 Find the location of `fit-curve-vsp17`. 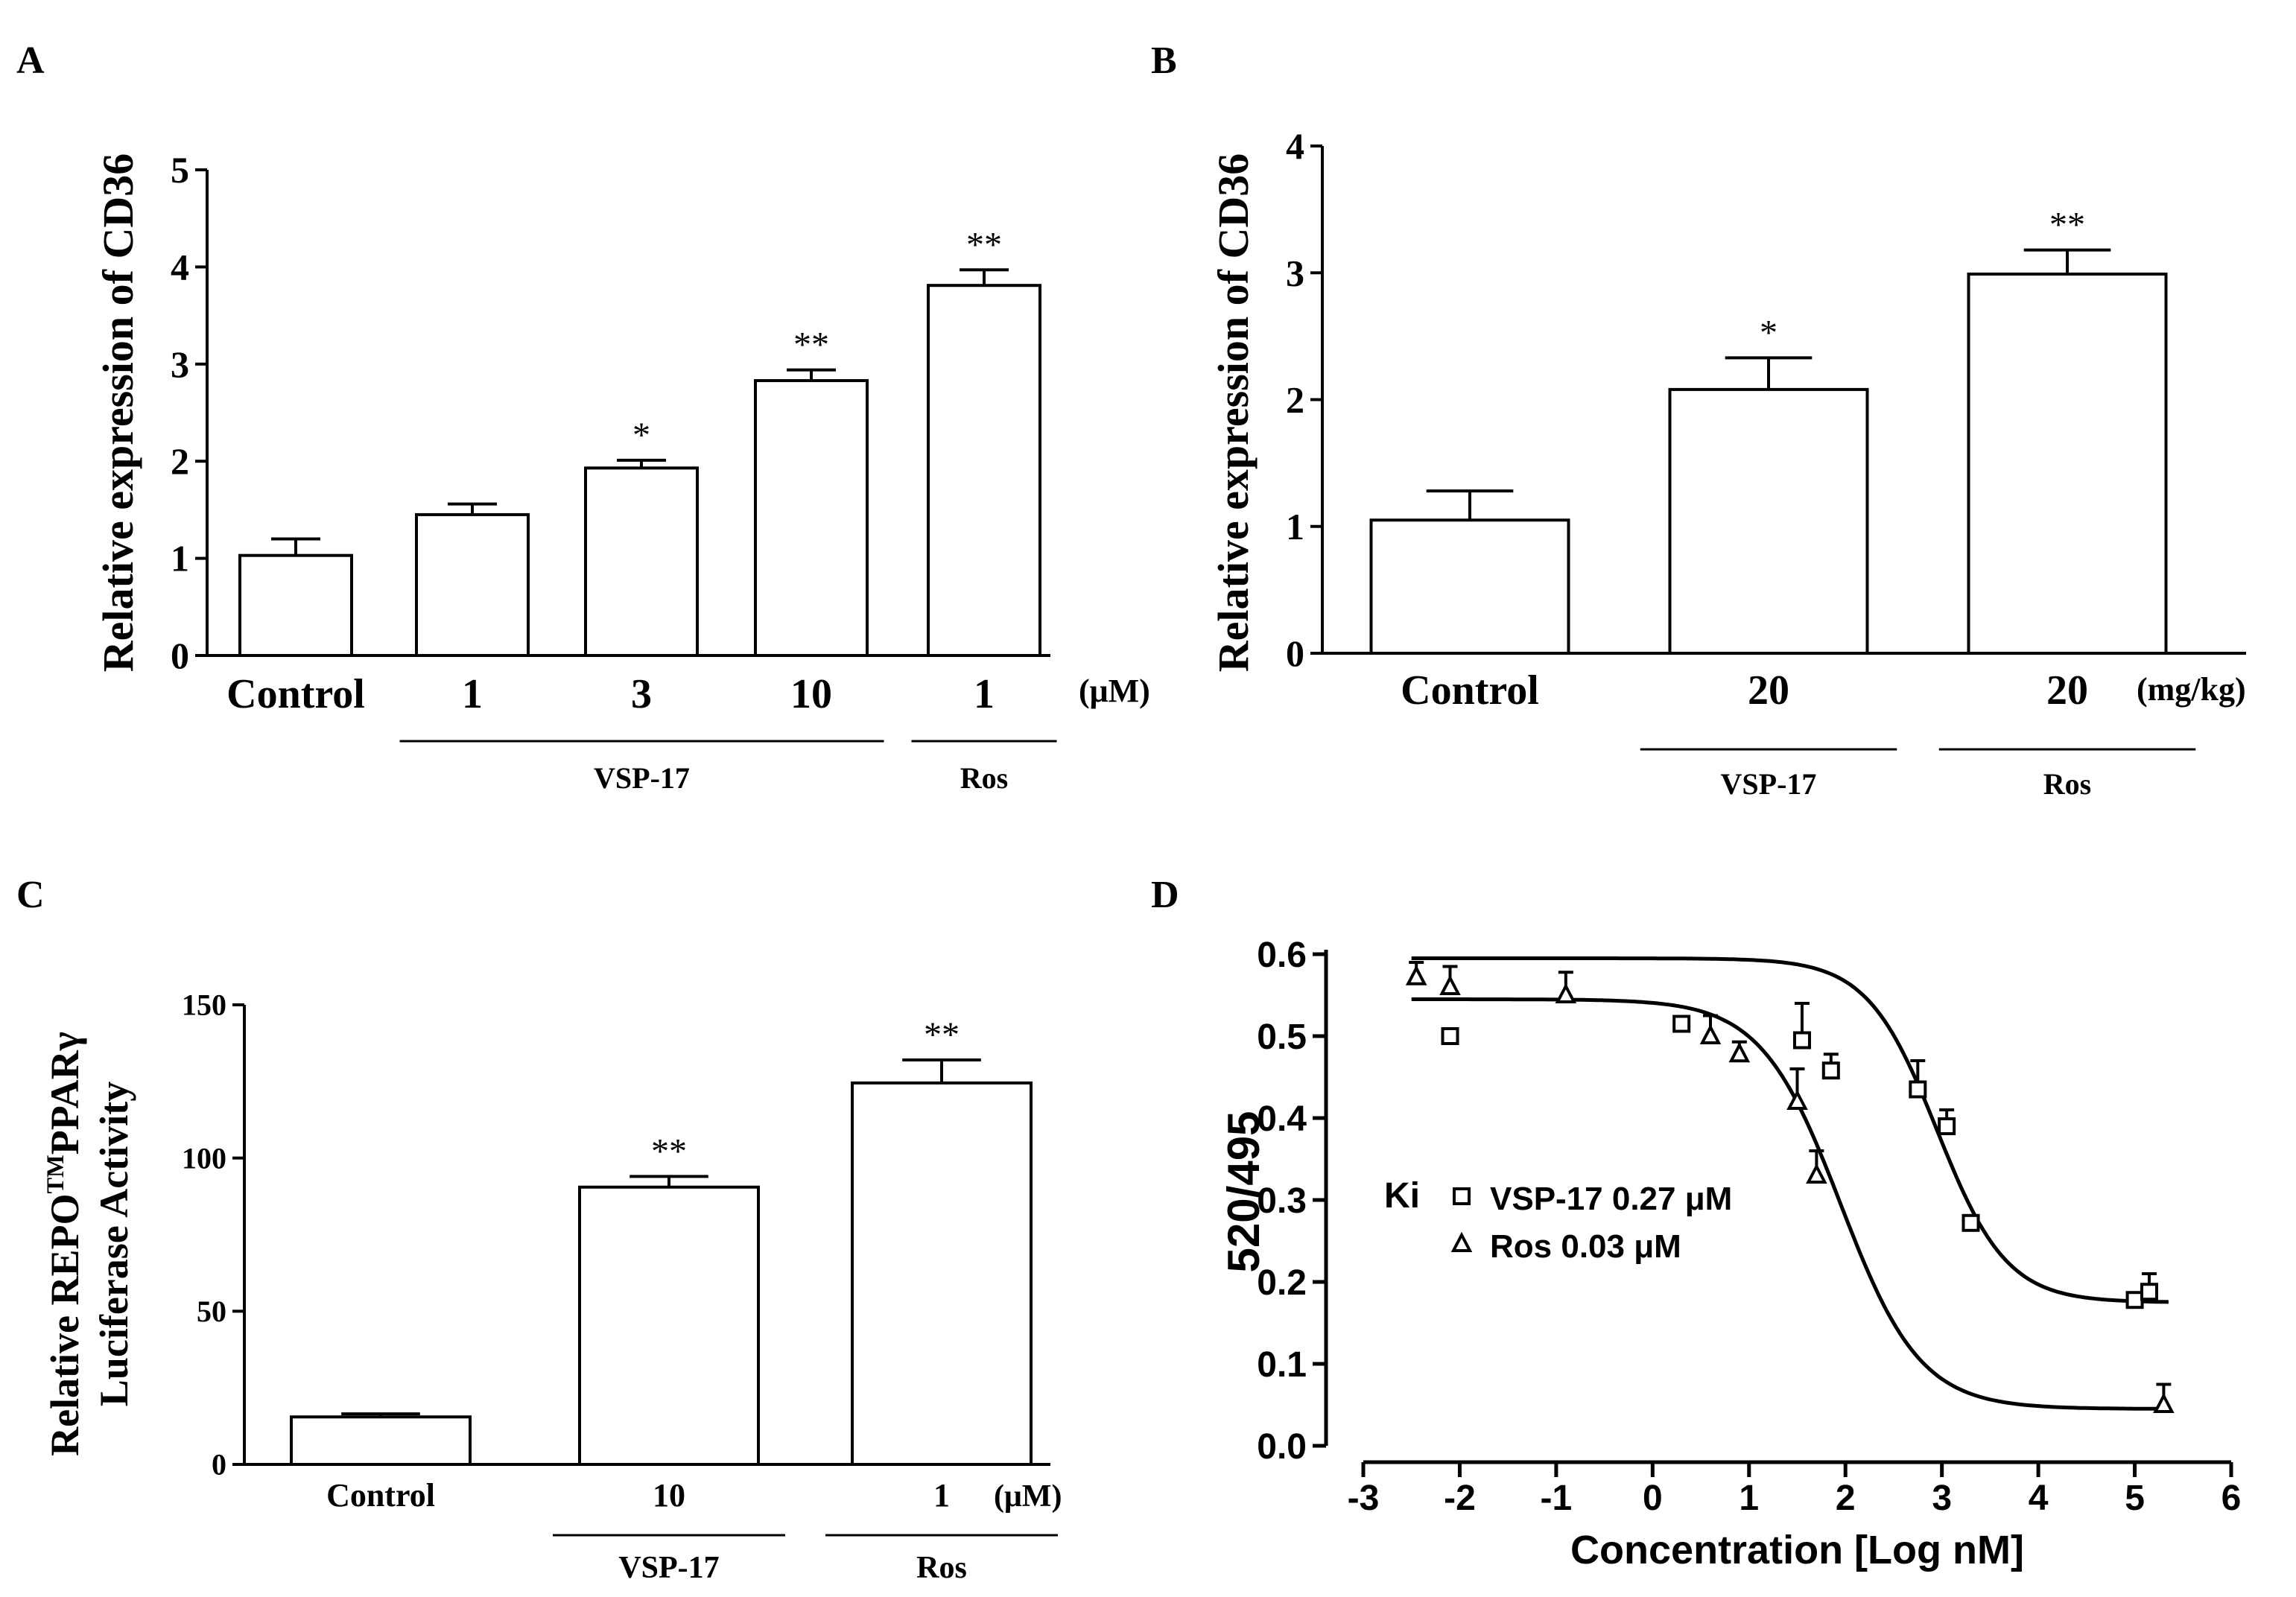

fit-curve-vsp17 is located at coordinates (1790, 1130).